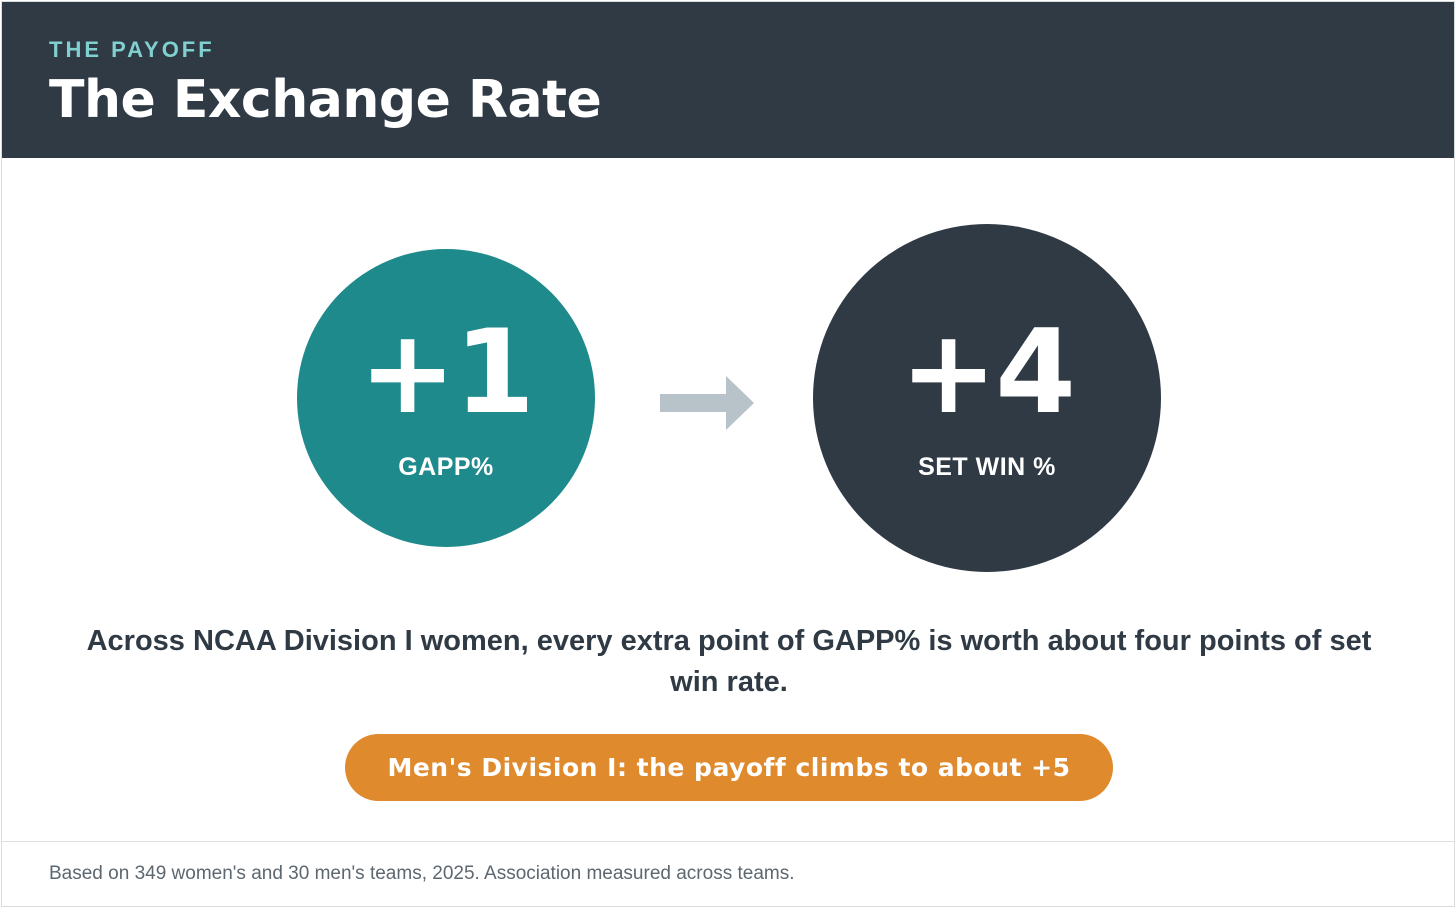 Image resolution: width=1456 pixels, height=908 pixels. Describe the element at coordinates (446, 466) in the screenshot. I see `gapp-label: GAPP%` at that location.